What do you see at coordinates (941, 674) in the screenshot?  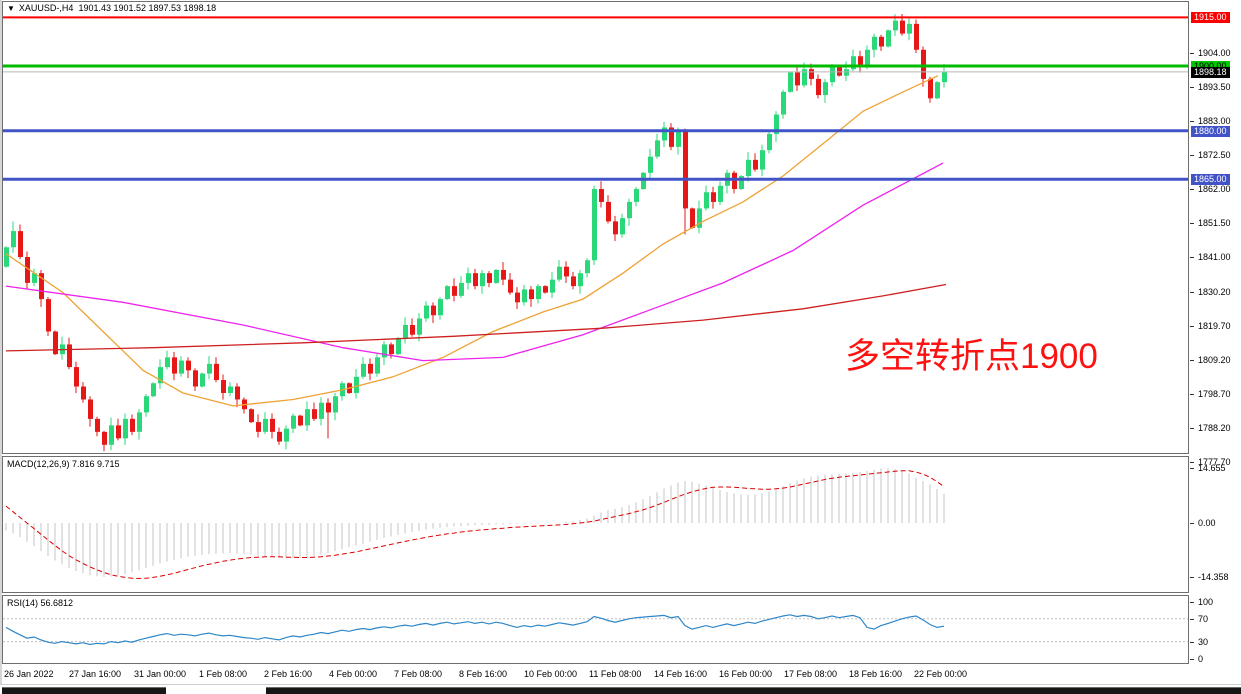 I see `time-tick-label: 22 Feb 00:00` at bounding box center [941, 674].